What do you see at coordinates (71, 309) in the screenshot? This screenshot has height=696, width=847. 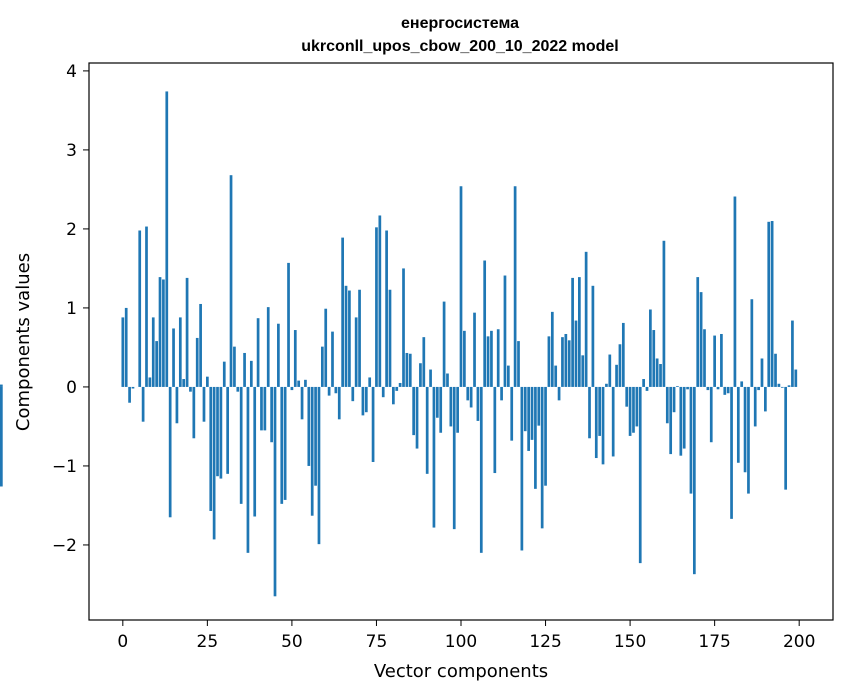 I see `y-tick-label: 1` at bounding box center [71, 309].